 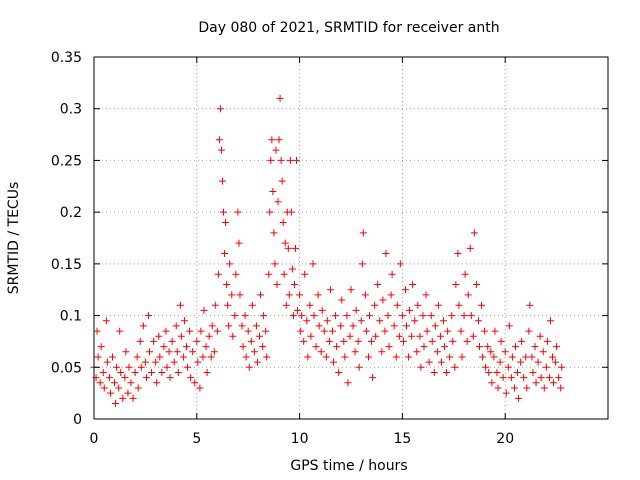 I want to click on x-tick-label: 15, so click(x=402, y=439).